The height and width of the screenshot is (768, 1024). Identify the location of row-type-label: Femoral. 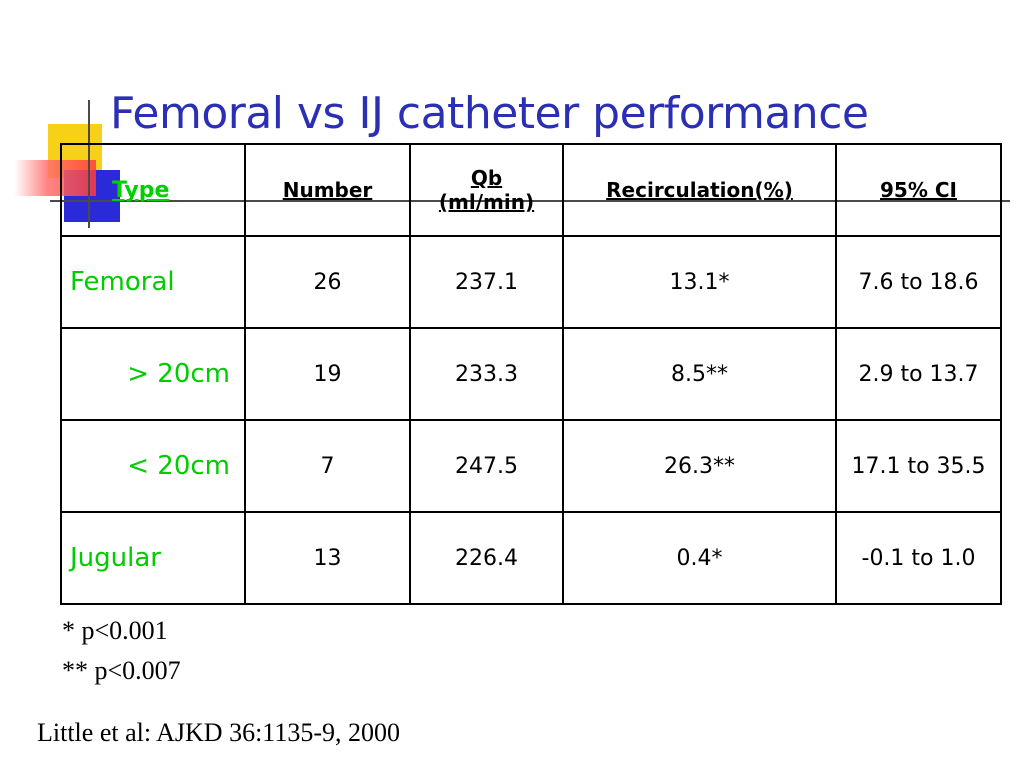
(153, 282).